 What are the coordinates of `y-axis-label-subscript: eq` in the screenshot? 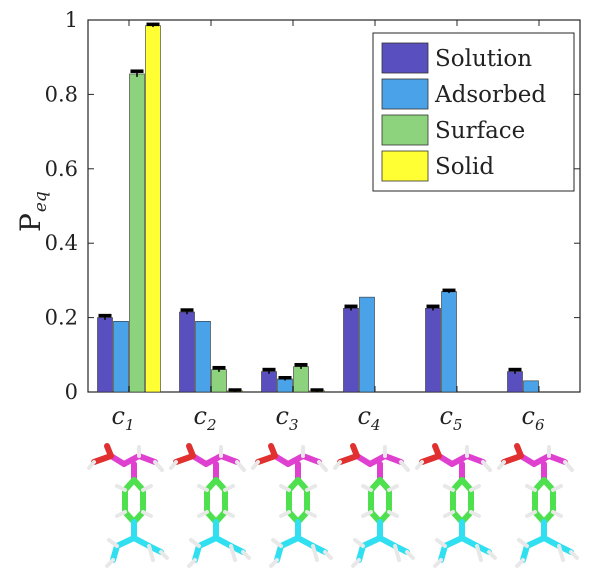 It's located at (41, 201).